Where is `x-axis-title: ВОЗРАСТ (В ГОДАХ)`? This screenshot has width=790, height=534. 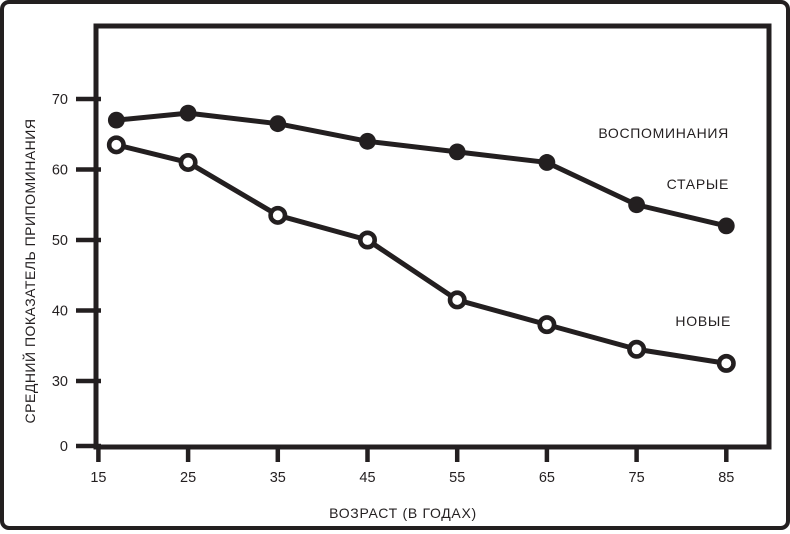
x-axis-title: ВОЗРАСТ (В ГОДАХ) is located at coordinates (403, 513).